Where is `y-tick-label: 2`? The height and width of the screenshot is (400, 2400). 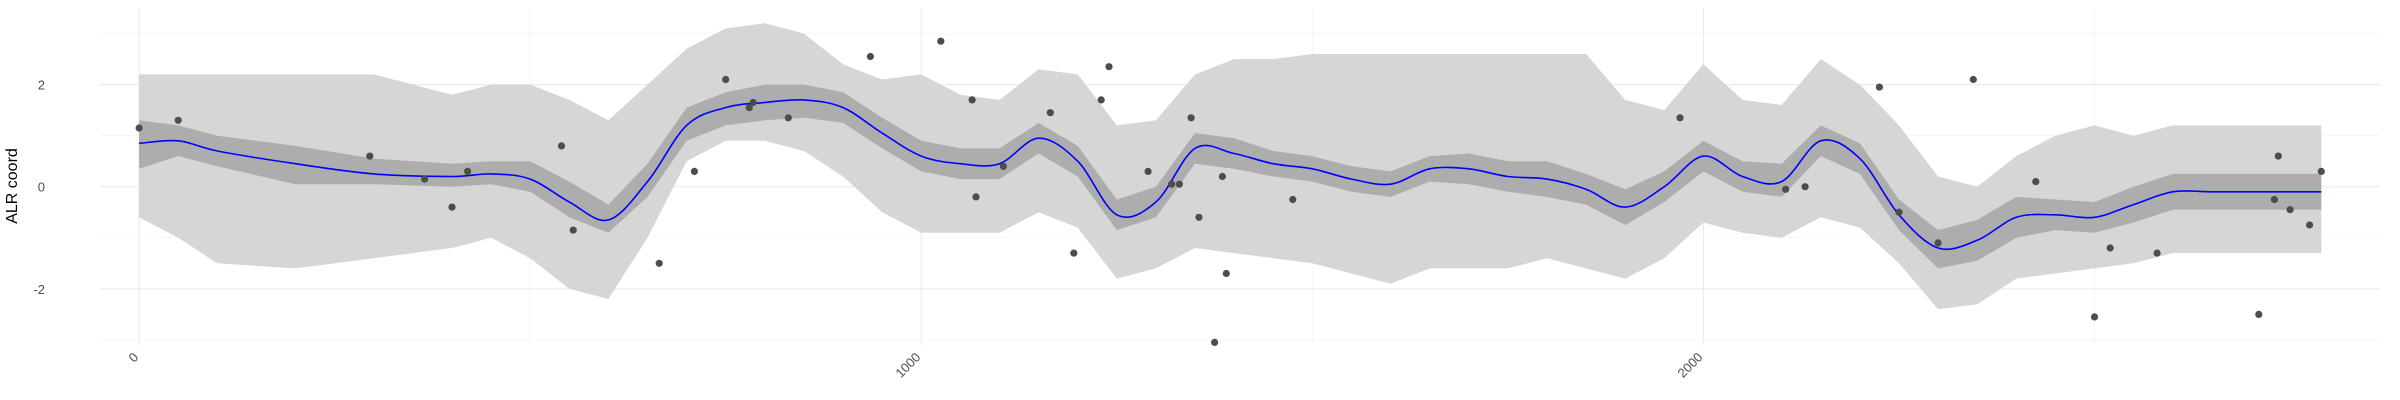
y-tick-label: 2 is located at coordinates (41, 85).